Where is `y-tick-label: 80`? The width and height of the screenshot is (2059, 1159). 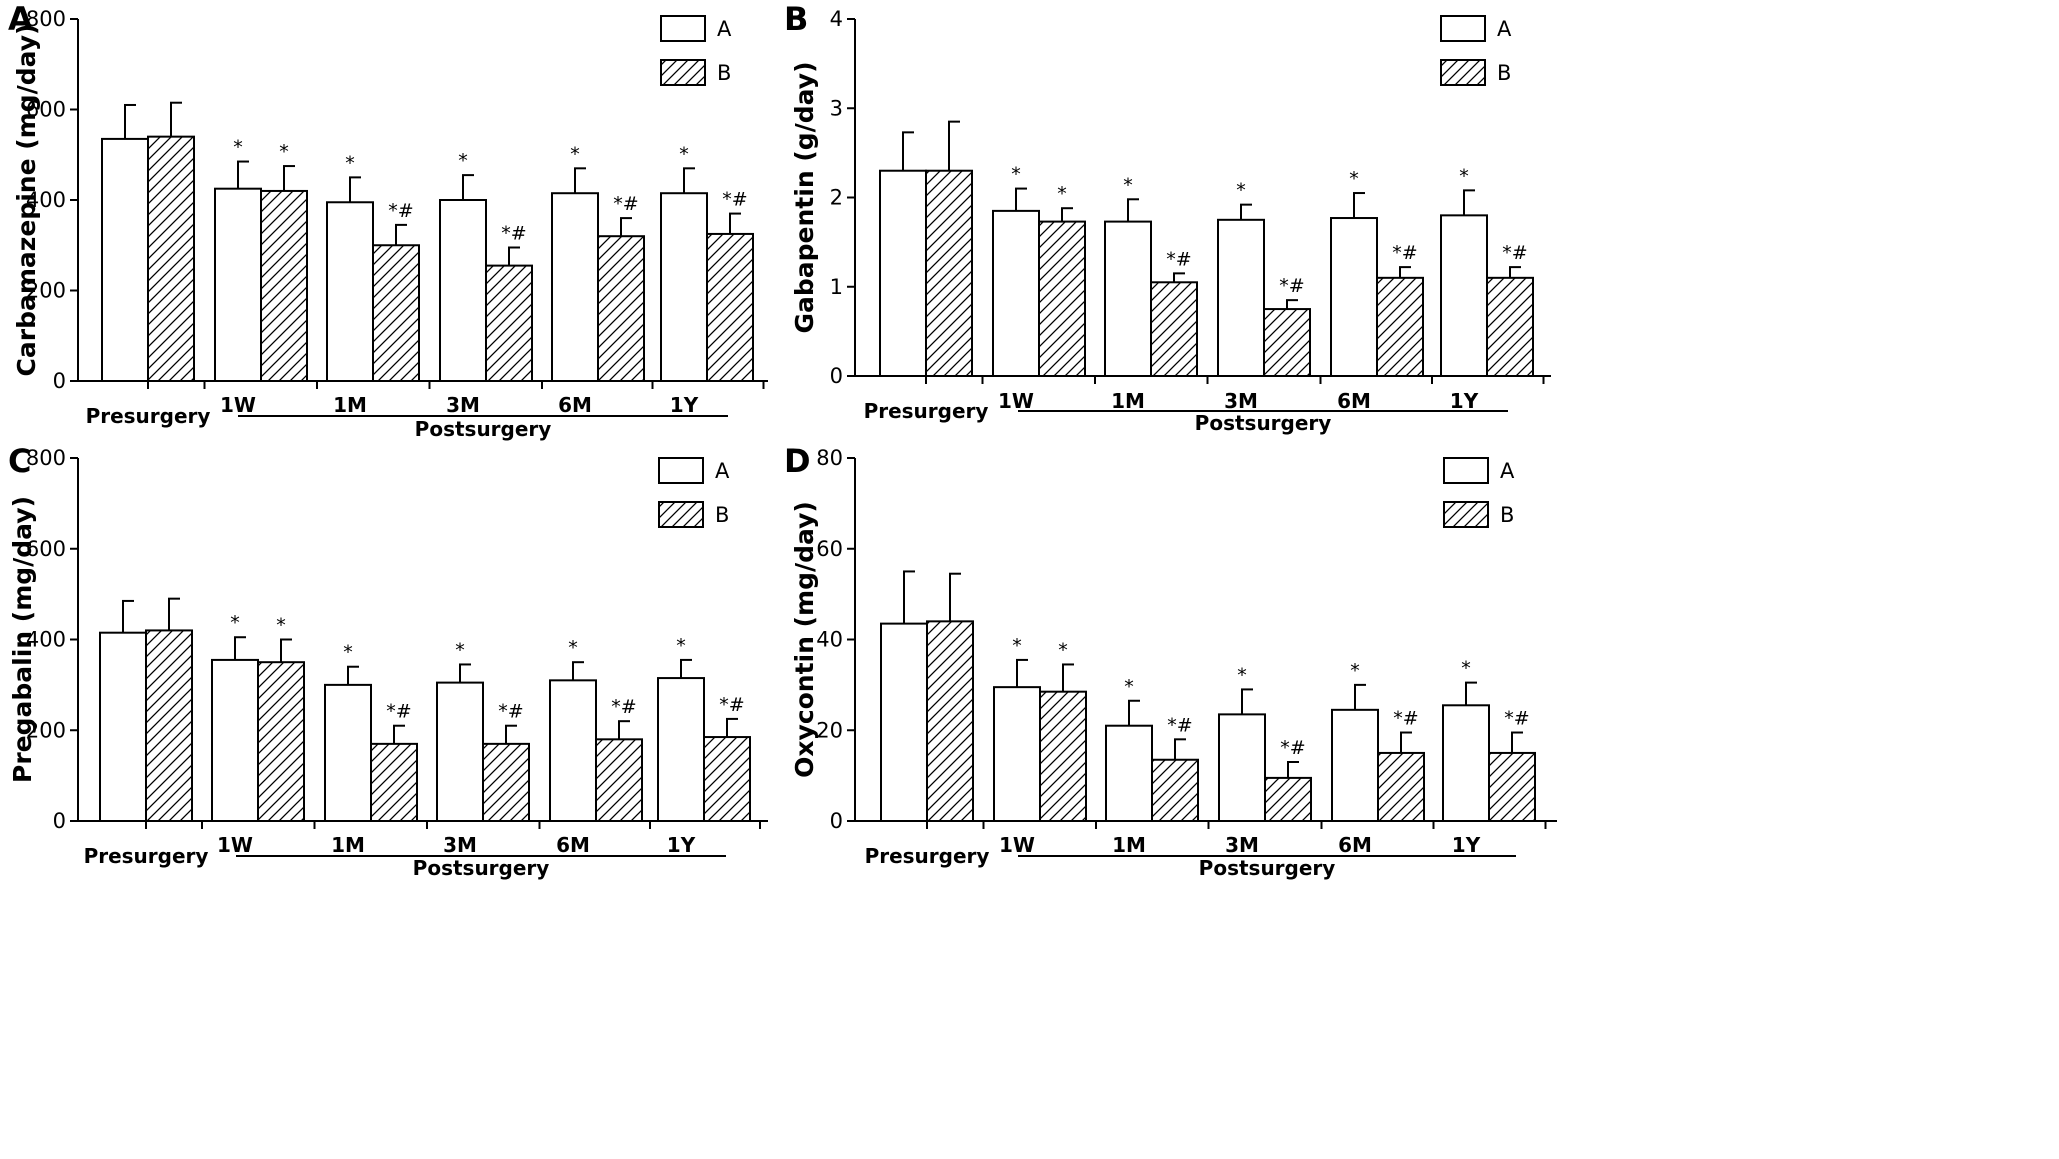 y-tick-label: 80 is located at coordinates (829, 458).